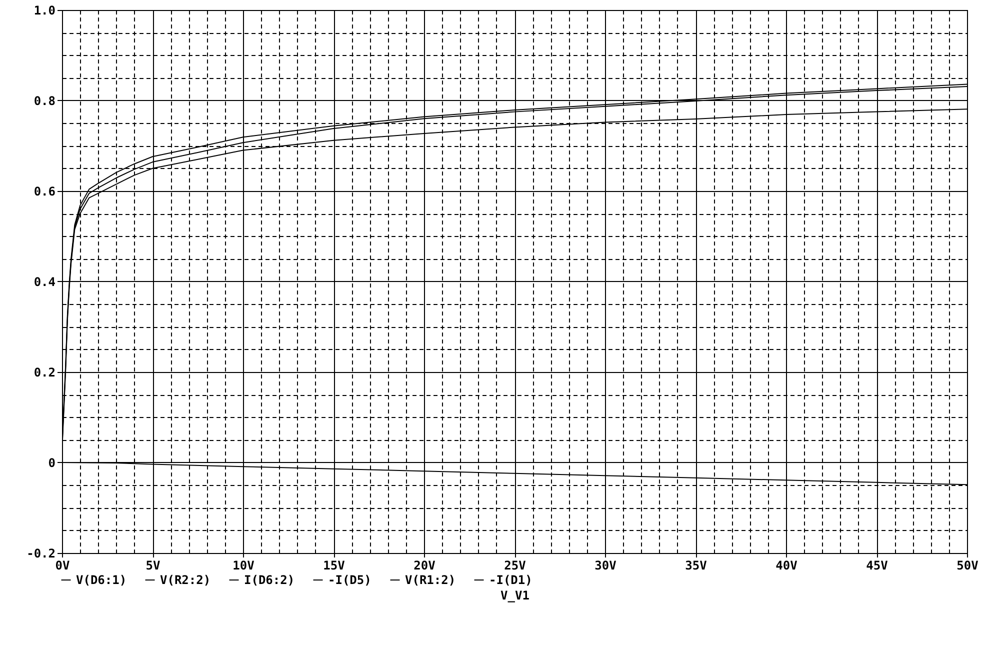 The width and height of the screenshot is (989, 662). What do you see at coordinates (243, 565) in the screenshot?
I see `x-tick-label: 10V` at bounding box center [243, 565].